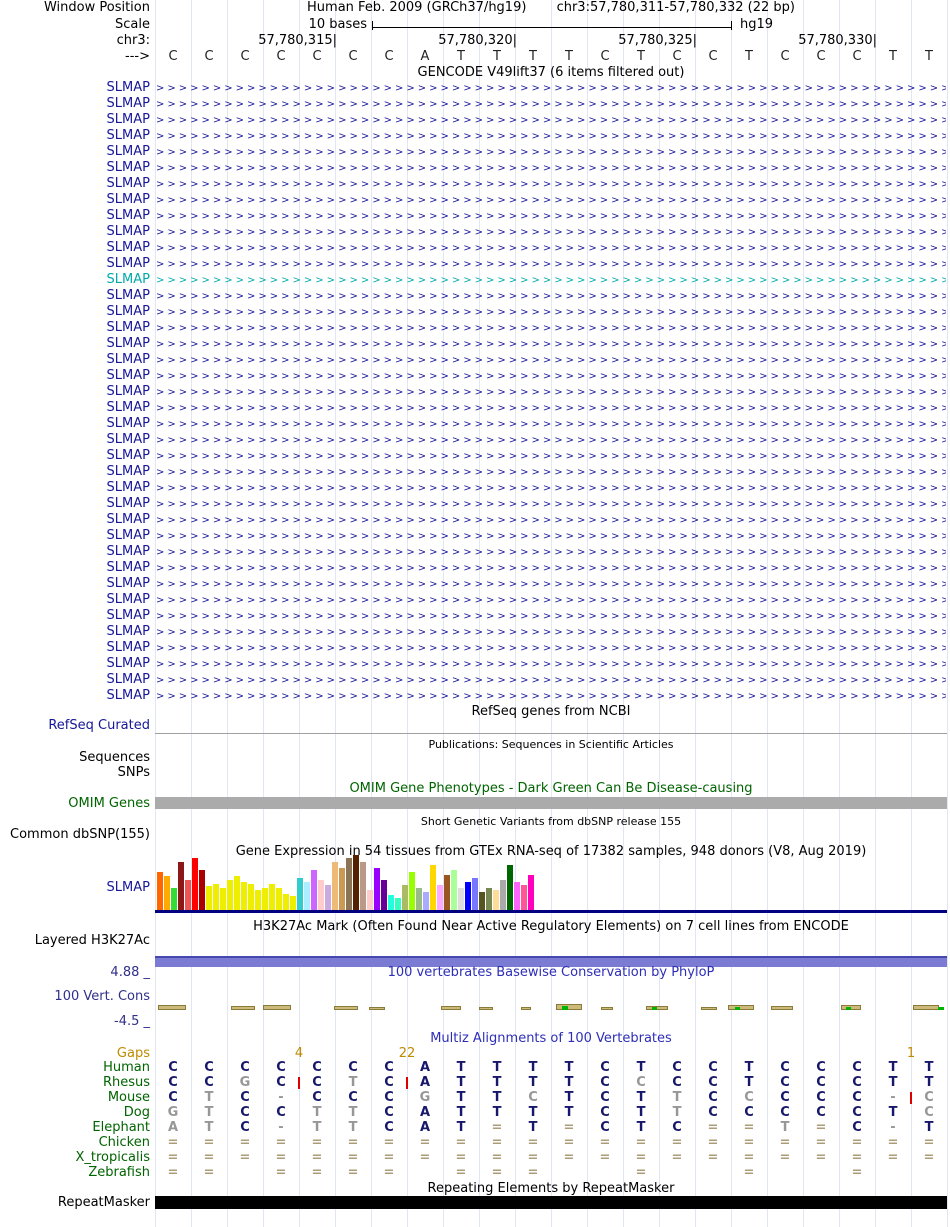  Describe the element at coordinates (133, 772) in the screenshot. I see `label-snps: SNPs` at that location.